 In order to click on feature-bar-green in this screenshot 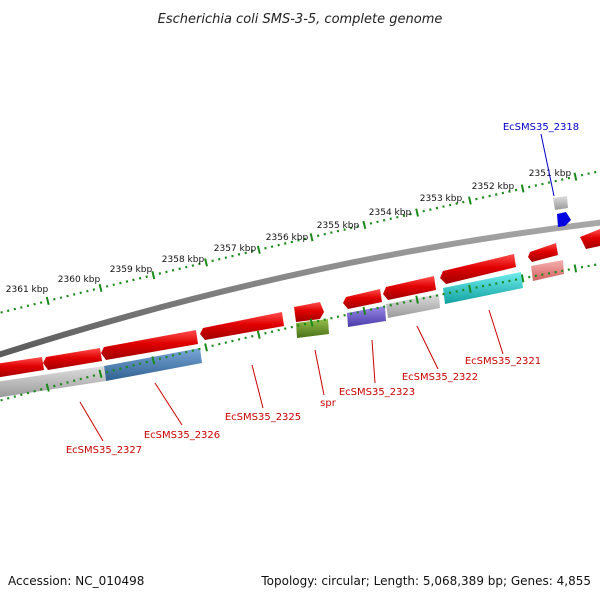, I will do `click(312, 328)`.